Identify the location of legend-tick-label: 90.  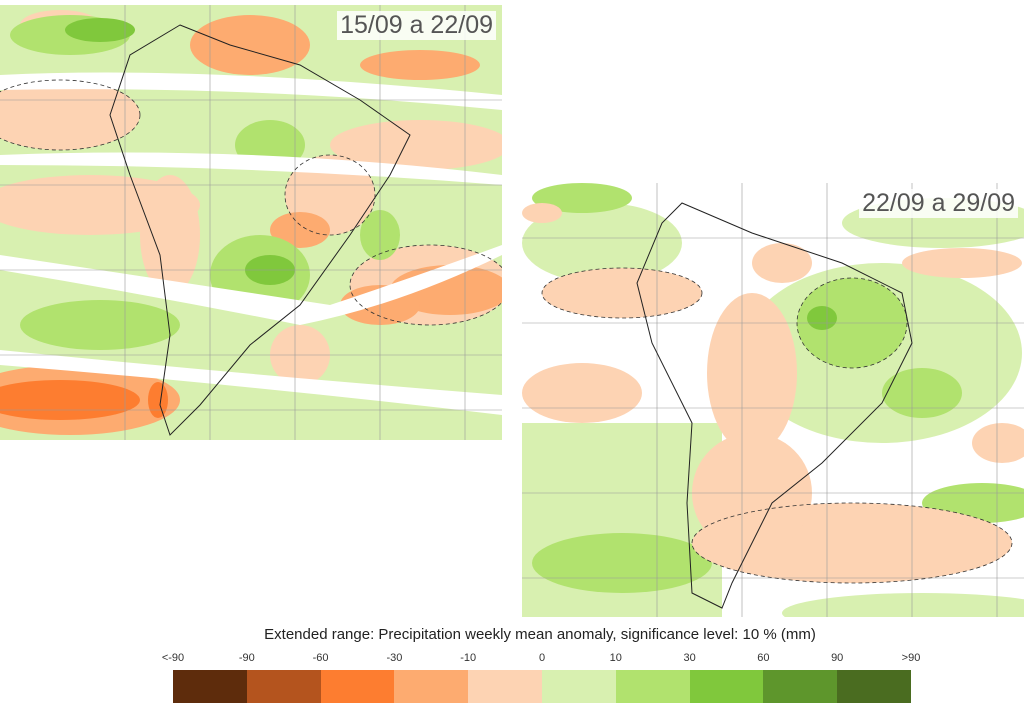
(837, 658).